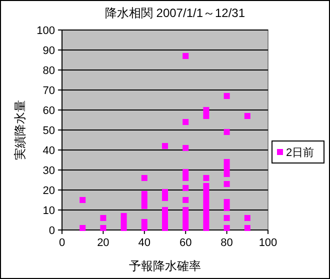 The width and height of the screenshot is (330, 279). What do you see at coordinates (48, 211) in the screenshot?
I see `y-tick-label: 10` at bounding box center [48, 211].